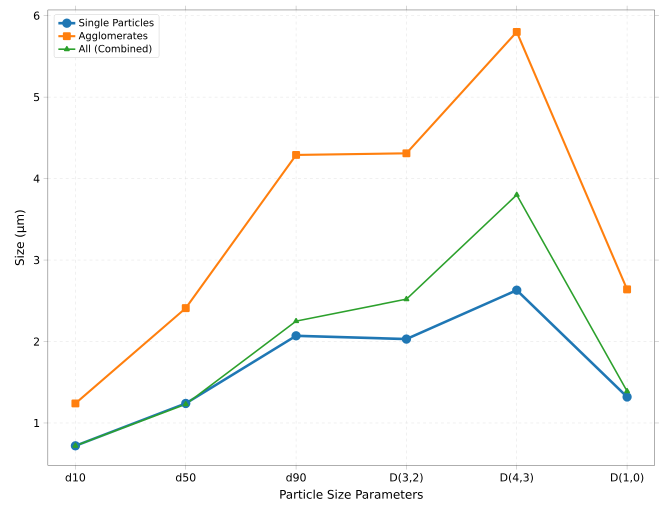  Describe the element at coordinates (186, 477) in the screenshot. I see `x-tick-label: d50` at that location.